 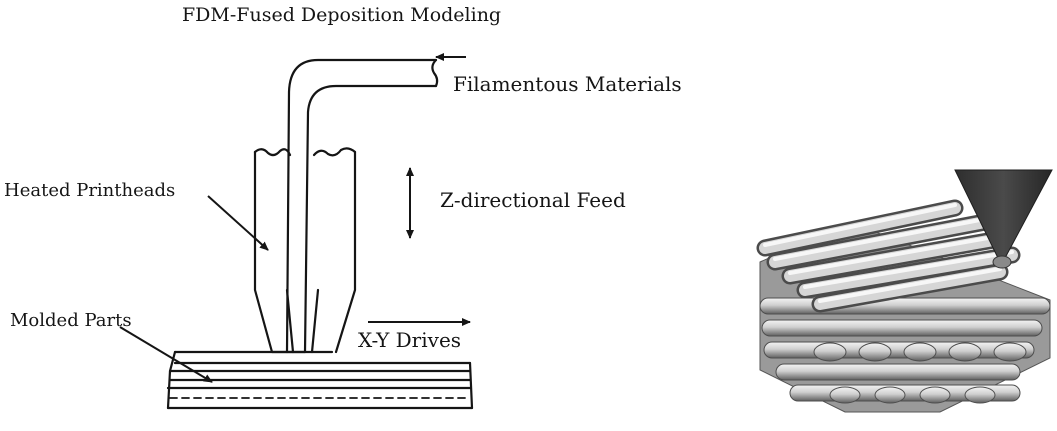 I want to click on lattice-tube-ends, so click(x=920, y=373).